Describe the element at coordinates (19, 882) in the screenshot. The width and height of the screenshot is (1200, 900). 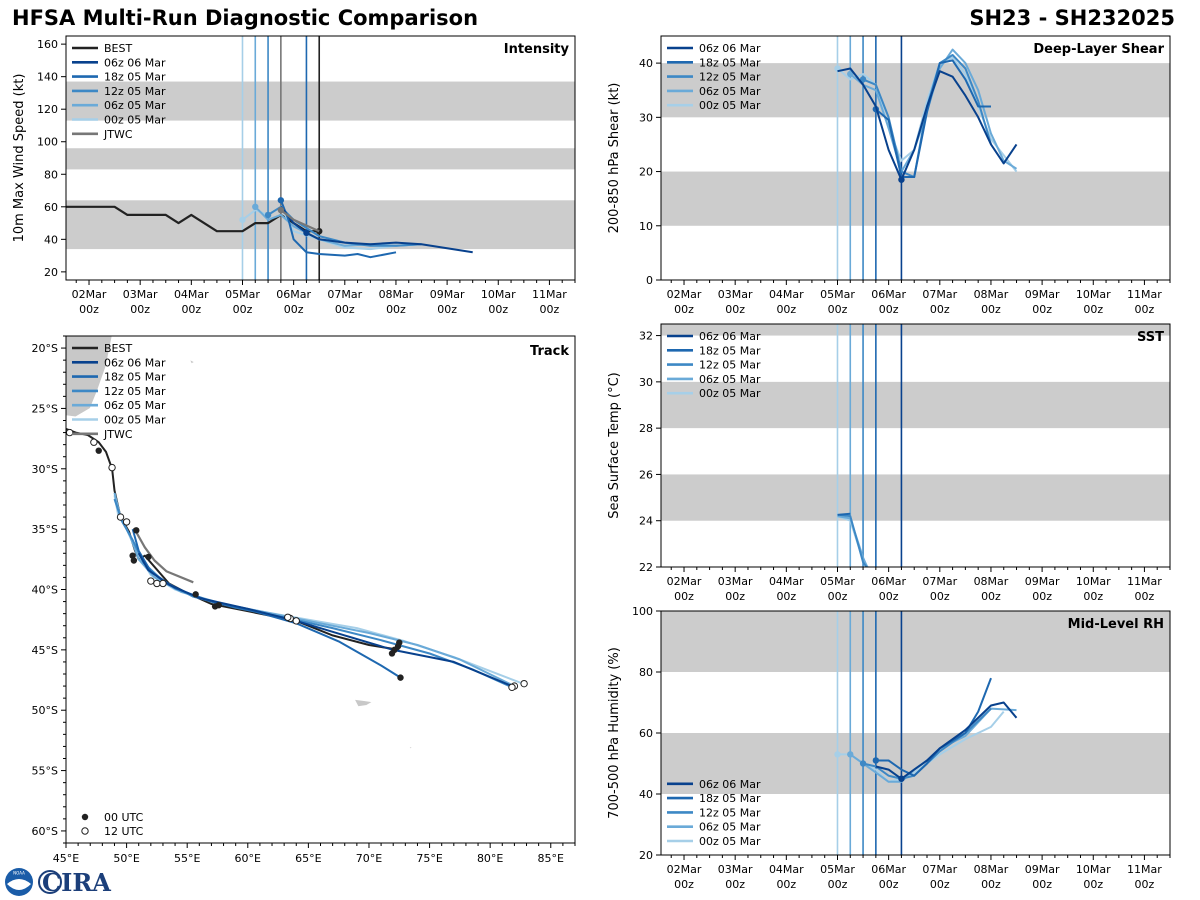
I see `noaa-logo-icon: NOAA` at that location.